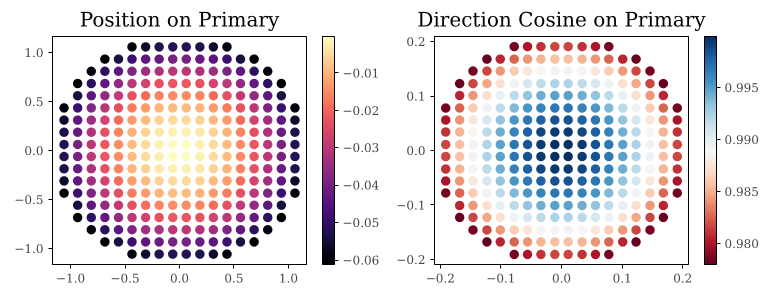 This screenshot has width=773, height=304. What do you see at coordinates (234, 279) in the screenshot?
I see `x-tick-label: 0.5` at bounding box center [234, 279].